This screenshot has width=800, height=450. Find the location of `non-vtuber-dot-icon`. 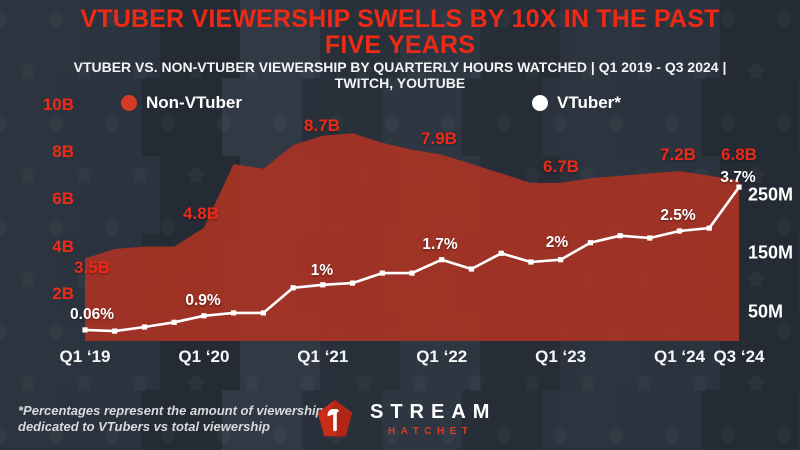

non-vtuber-dot-icon is located at coordinates (129, 103).